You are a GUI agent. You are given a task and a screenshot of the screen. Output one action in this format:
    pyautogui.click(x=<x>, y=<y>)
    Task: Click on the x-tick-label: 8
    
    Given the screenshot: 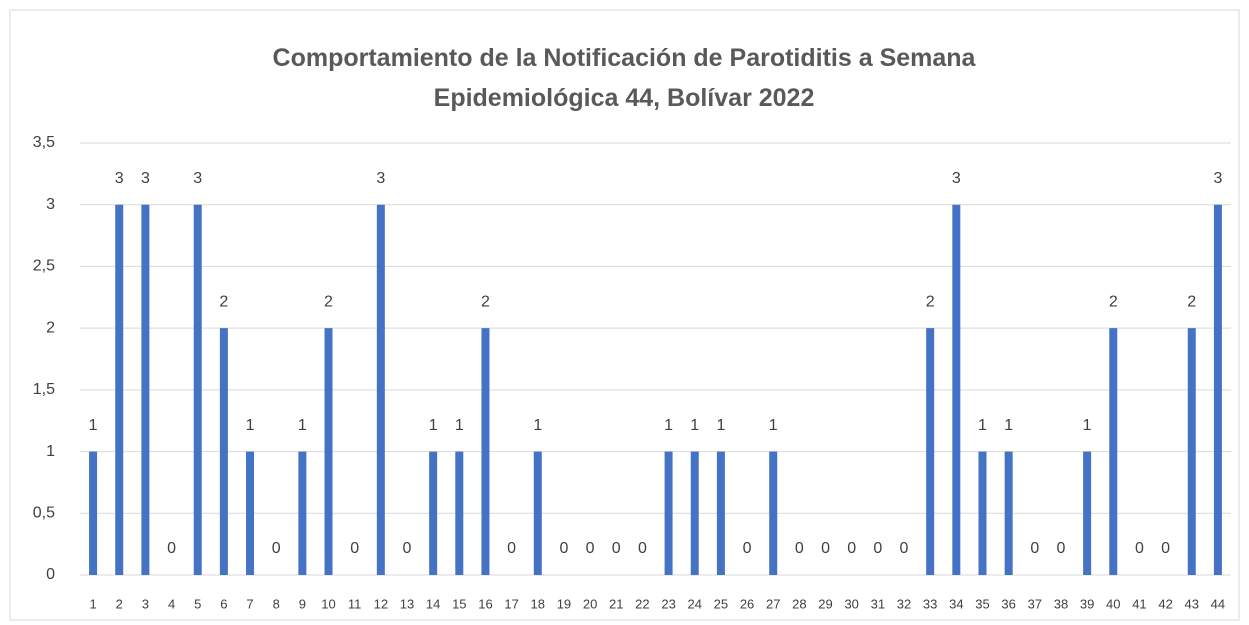 What is the action you would take?
    pyautogui.click(x=276, y=603)
    